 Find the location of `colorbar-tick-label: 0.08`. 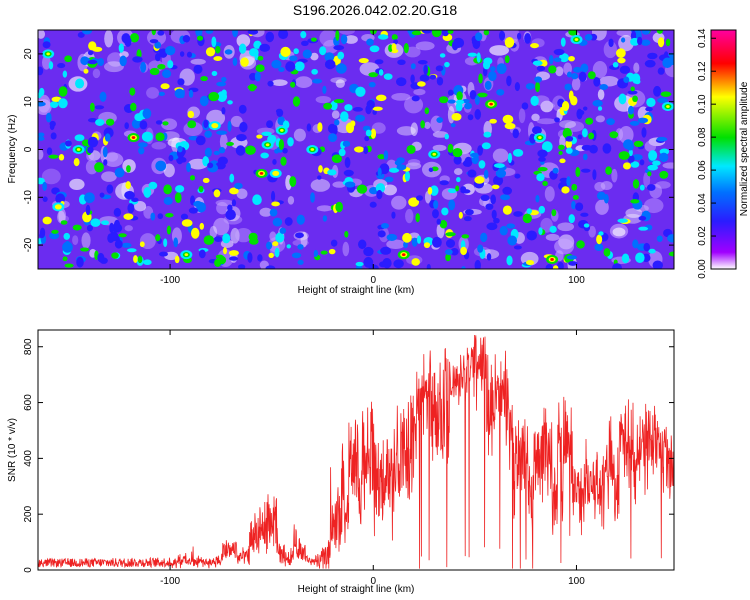

colorbar-tick-label: 0.08 is located at coordinates (702, 137).